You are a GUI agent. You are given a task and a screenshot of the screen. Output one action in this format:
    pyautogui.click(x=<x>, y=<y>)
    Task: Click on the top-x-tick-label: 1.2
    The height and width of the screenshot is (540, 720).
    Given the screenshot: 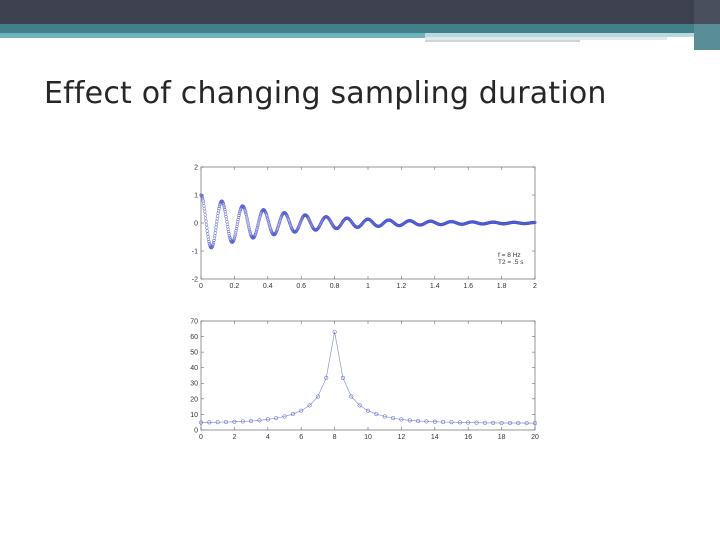 What is the action you would take?
    pyautogui.click(x=402, y=286)
    